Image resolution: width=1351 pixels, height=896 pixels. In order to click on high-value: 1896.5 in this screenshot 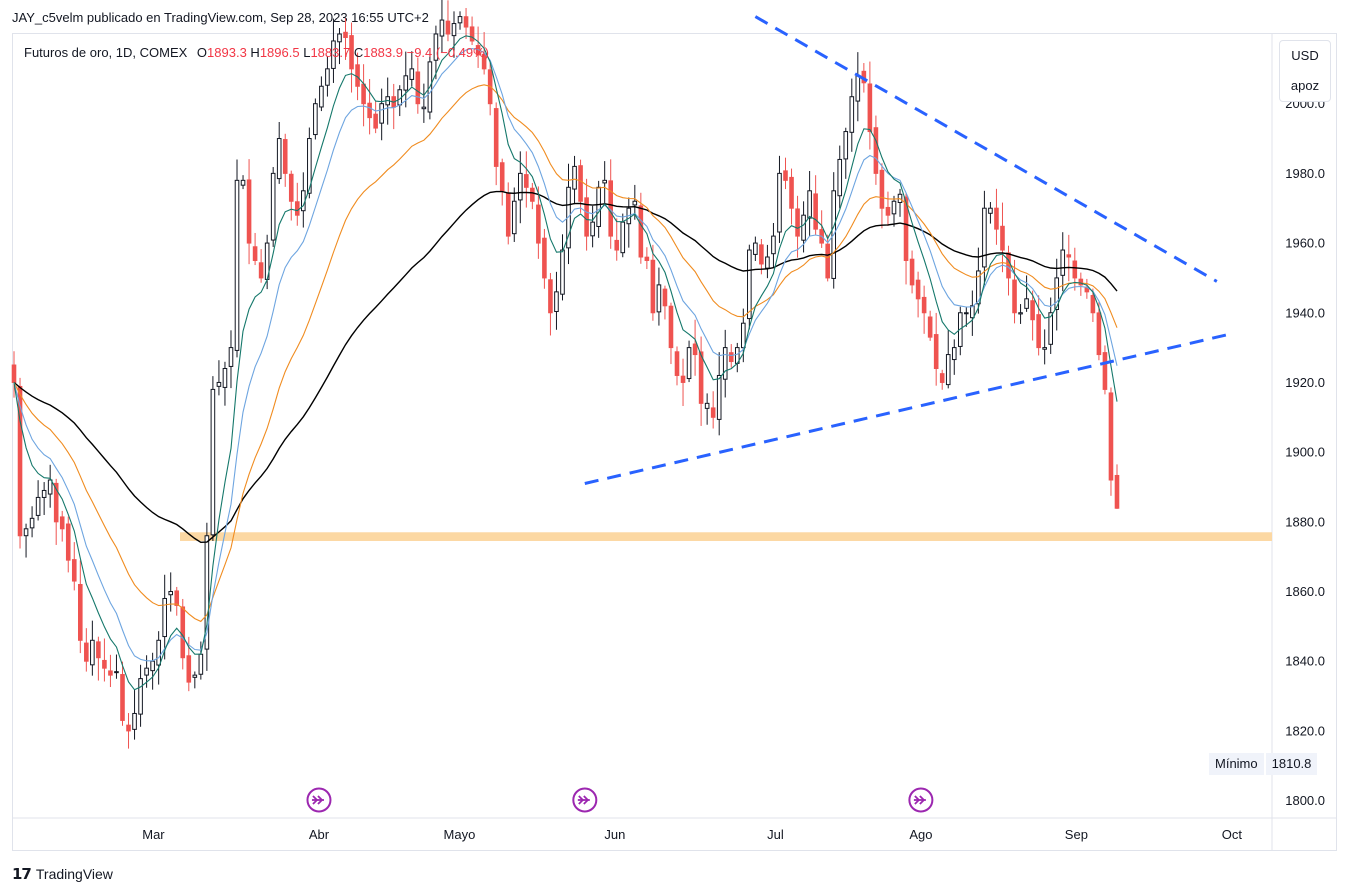, I will do `click(279, 52)`.